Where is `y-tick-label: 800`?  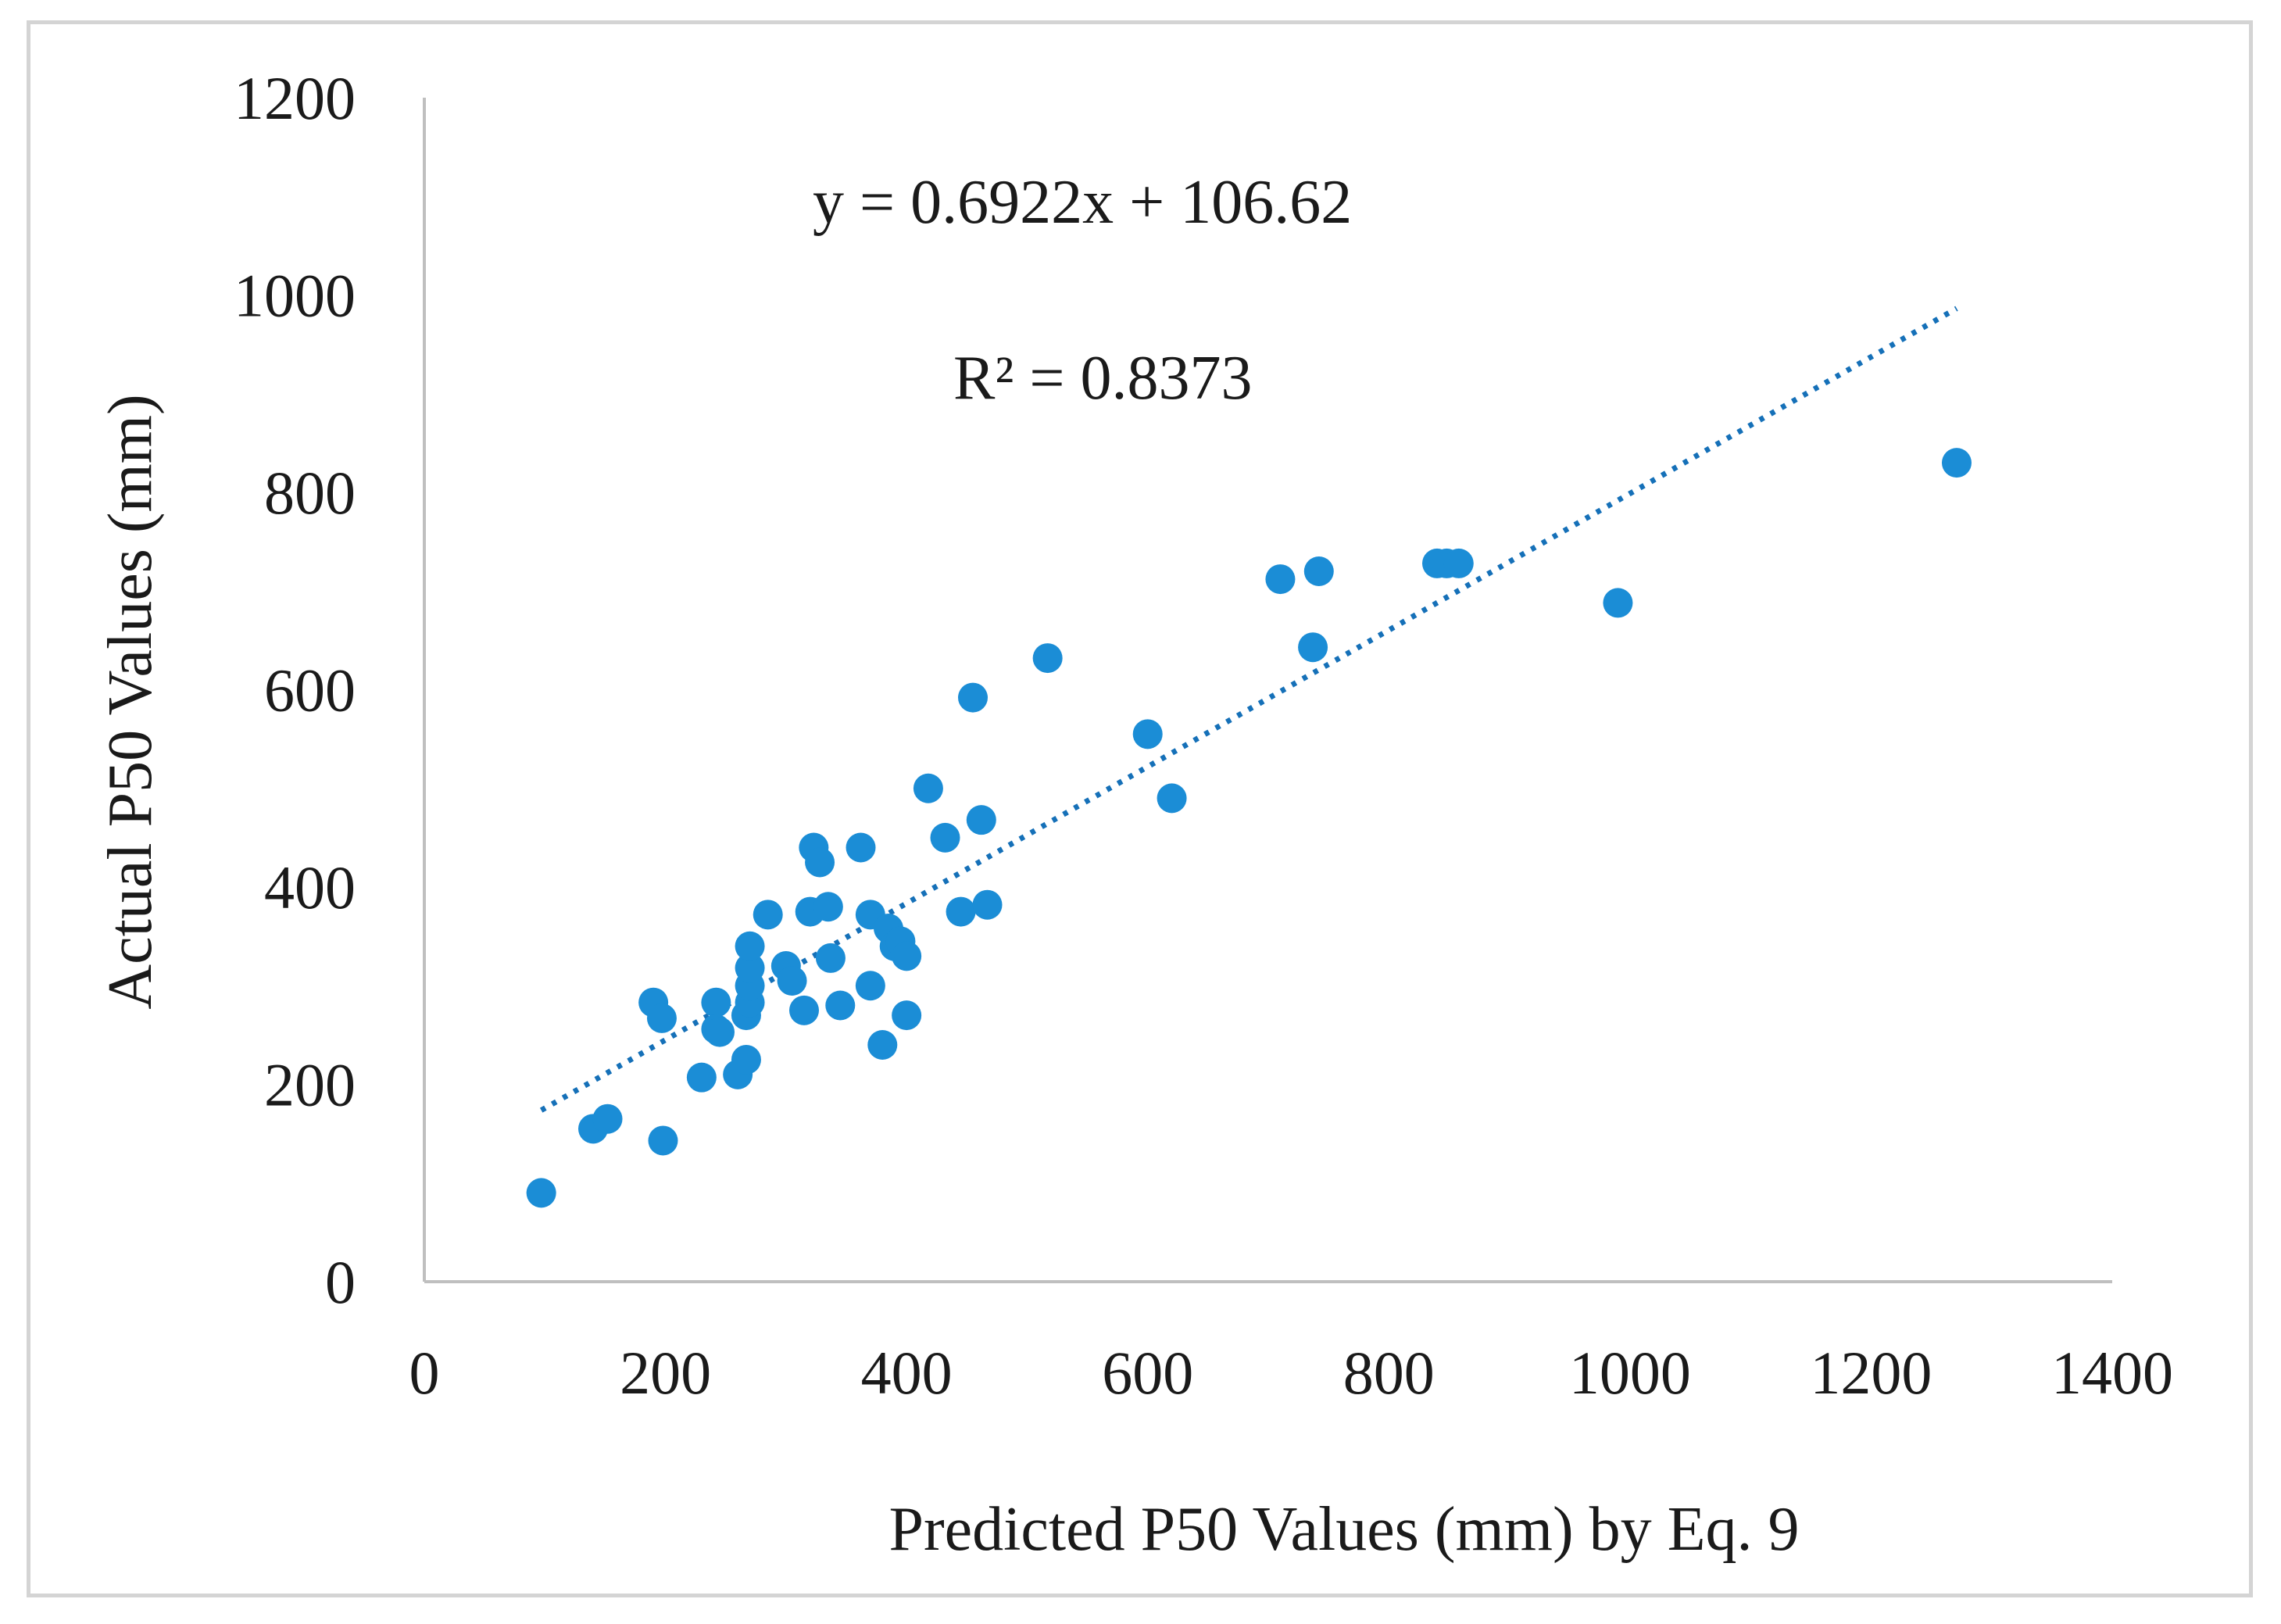 y-tick-label: 800 is located at coordinates (310, 493).